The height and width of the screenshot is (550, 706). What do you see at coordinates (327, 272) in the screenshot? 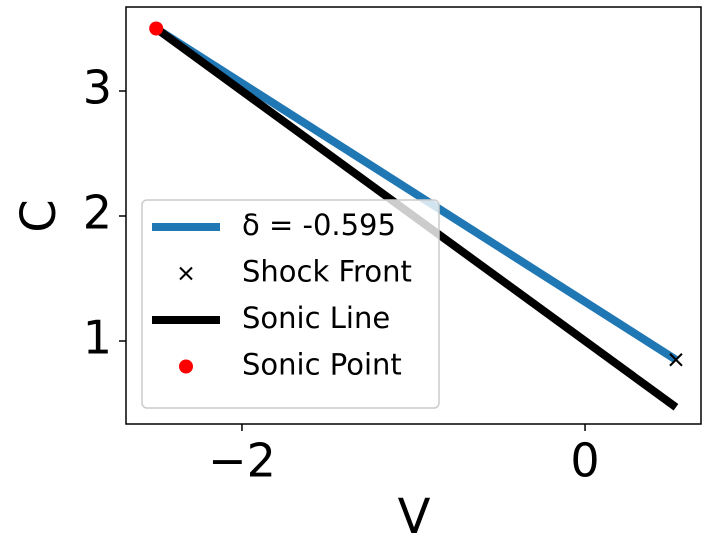
I see `legend-label: Shock Front` at bounding box center [327, 272].